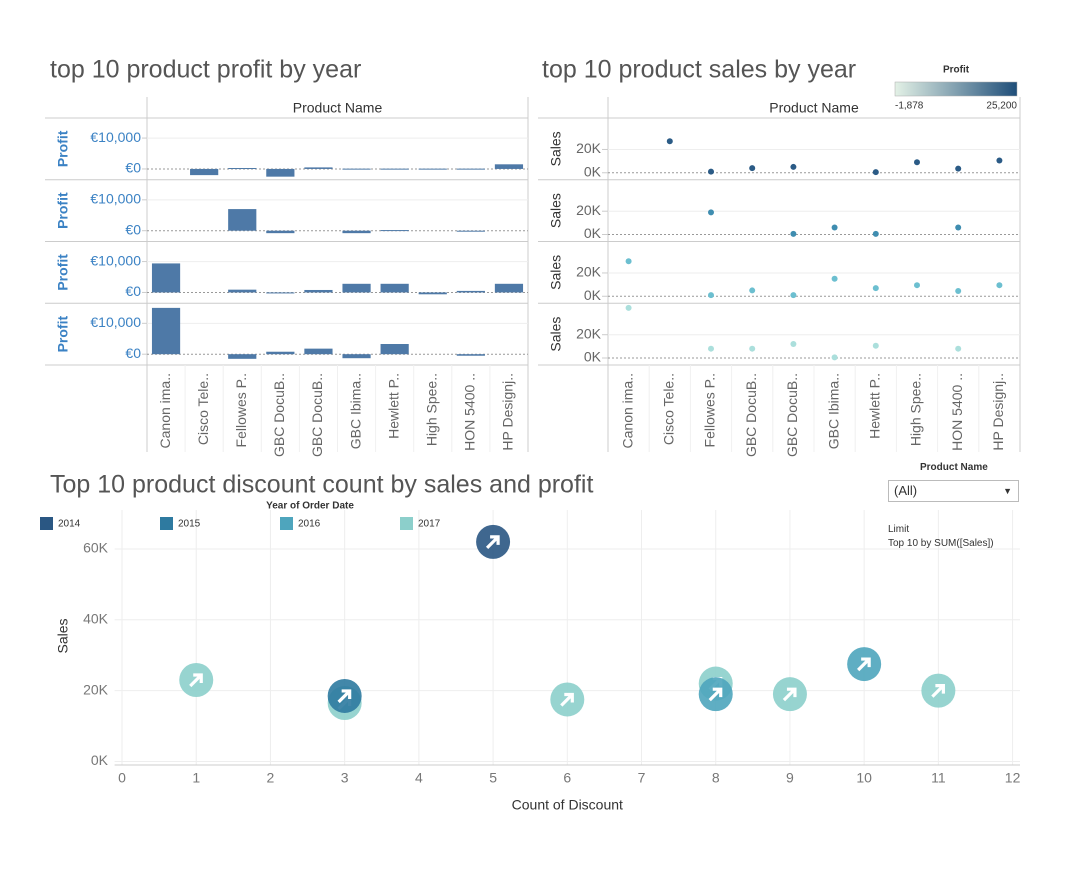  Describe the element at coordinates (669, 409) in the screenshot. I see `x-tick-label: Cisco Tele..` at that location.